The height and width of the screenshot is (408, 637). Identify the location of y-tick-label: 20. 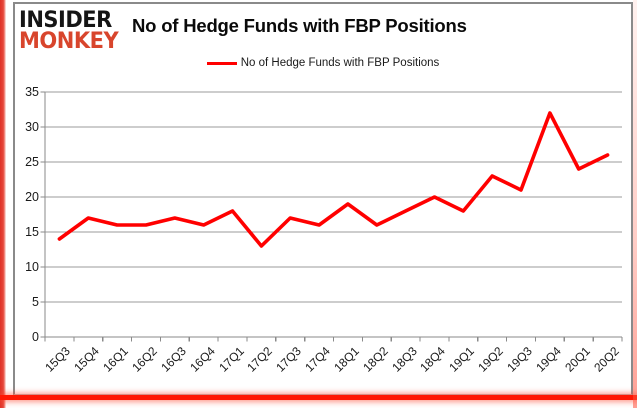
(32, 197).